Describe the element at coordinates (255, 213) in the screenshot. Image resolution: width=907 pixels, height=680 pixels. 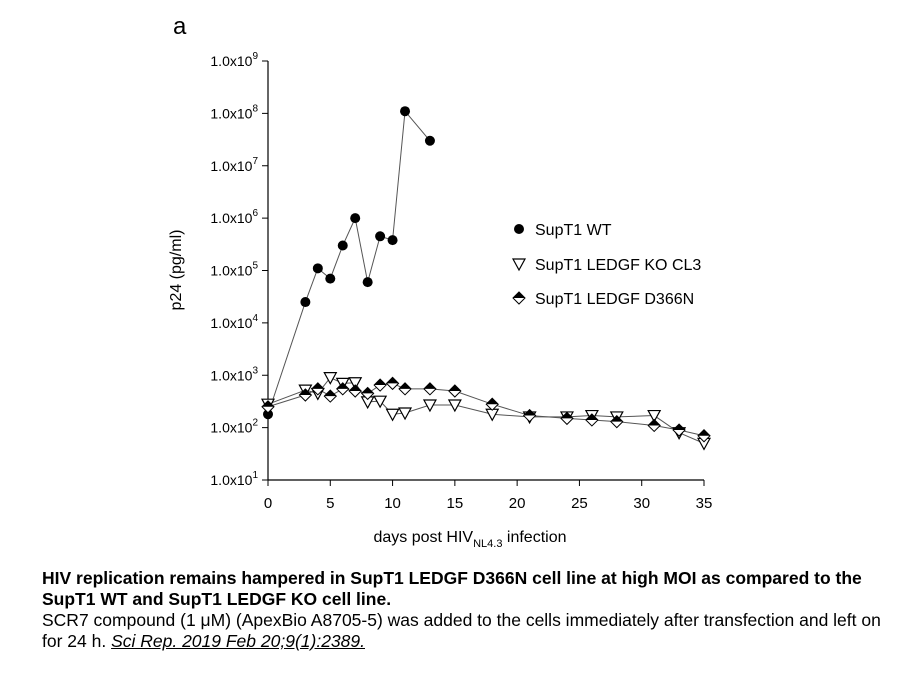
I see `y-tick-exponent: 6` at that location.